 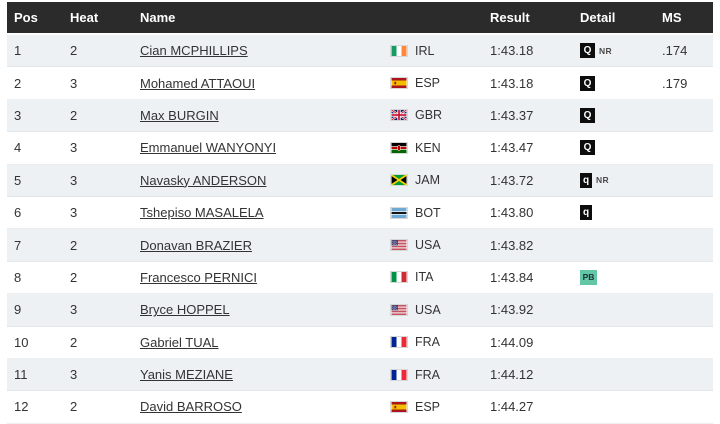 What do you see at coordinates (360, 180) in the screenshot?
I see `table-row: 5 3 Navasky ANDERSON JAM 1:43.72 q NR` at bounding box center [360, 180].